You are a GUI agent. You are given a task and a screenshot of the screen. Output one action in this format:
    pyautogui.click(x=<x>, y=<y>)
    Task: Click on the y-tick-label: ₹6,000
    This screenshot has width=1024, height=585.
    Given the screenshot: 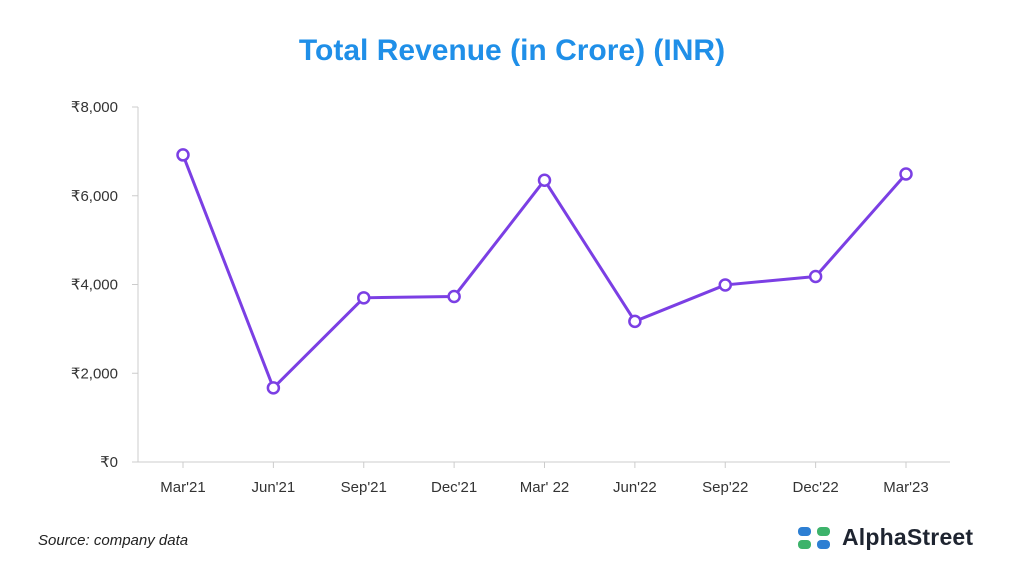 What is the action you would take?
    pyautogui.click(x=94, y=196)
    